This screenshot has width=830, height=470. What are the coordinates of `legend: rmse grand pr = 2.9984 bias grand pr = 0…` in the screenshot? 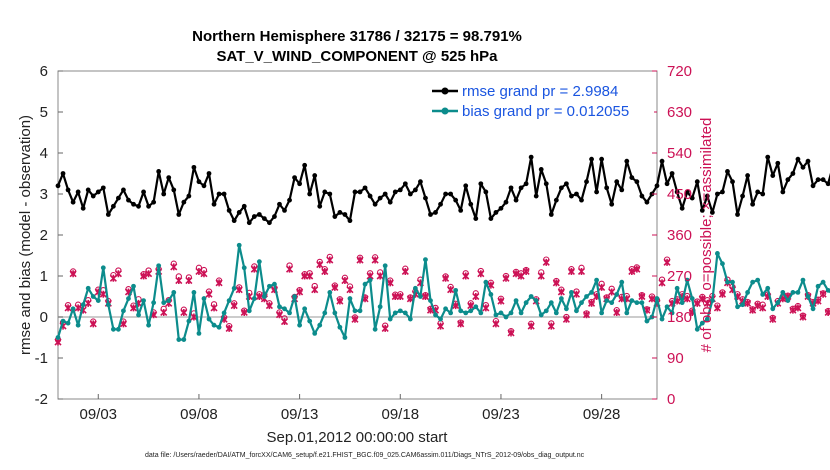 It's located at (540, 101).